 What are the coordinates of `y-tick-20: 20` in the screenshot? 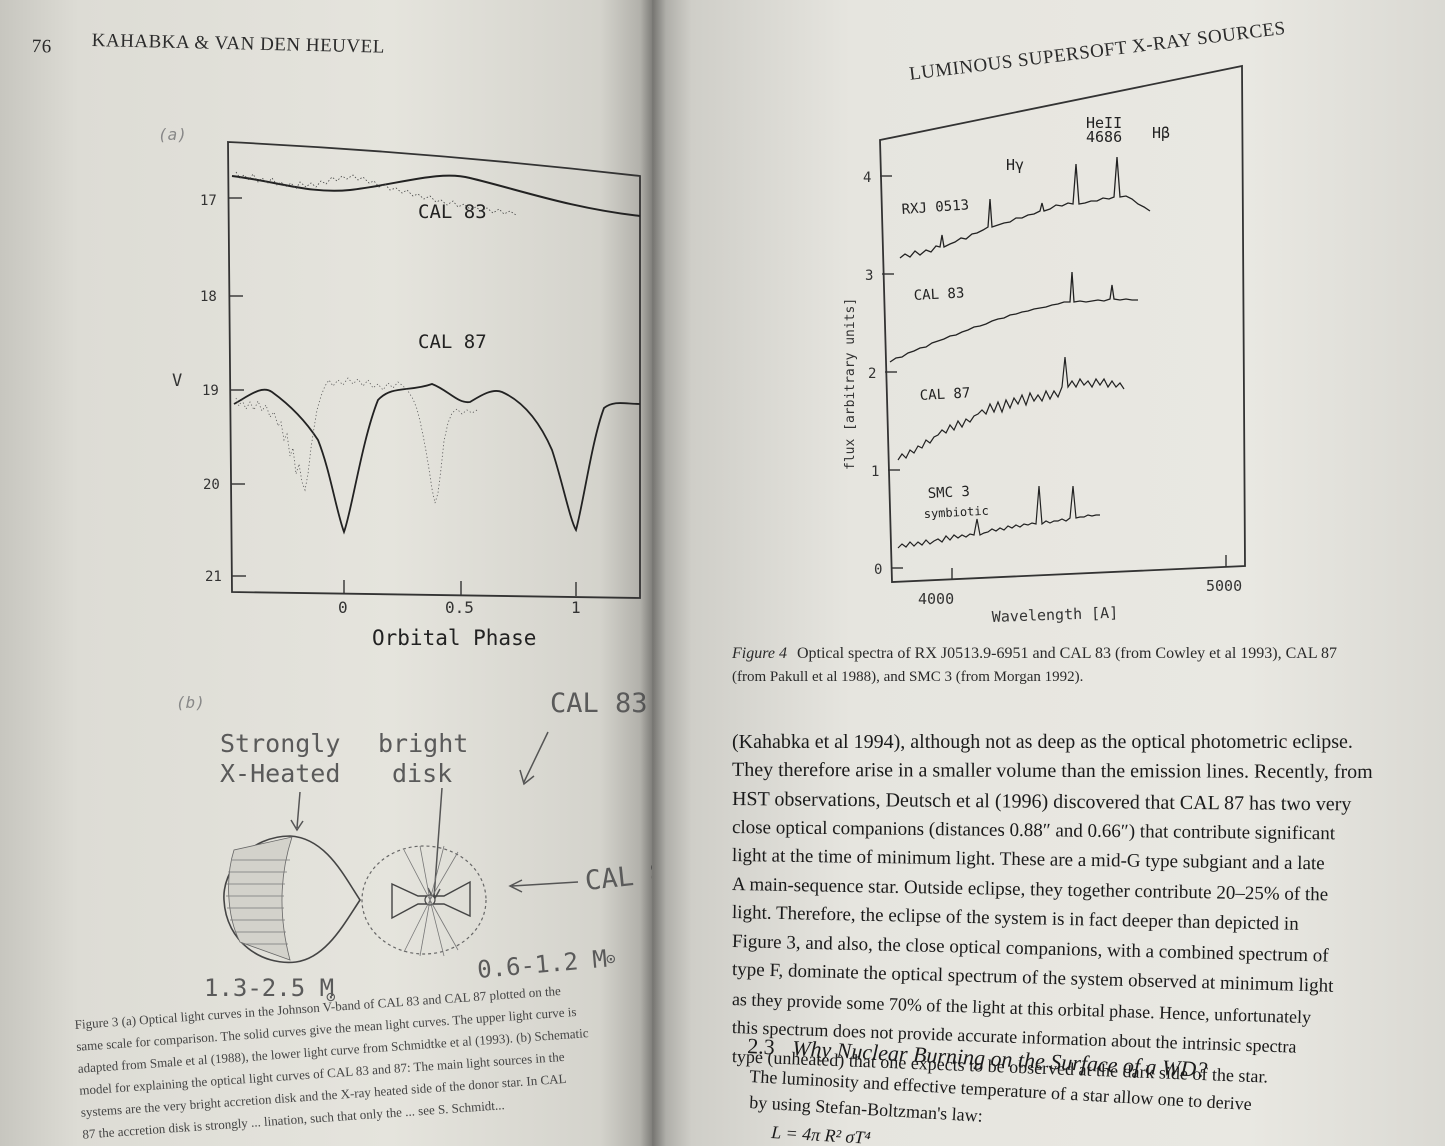 It's located at (211, 485).